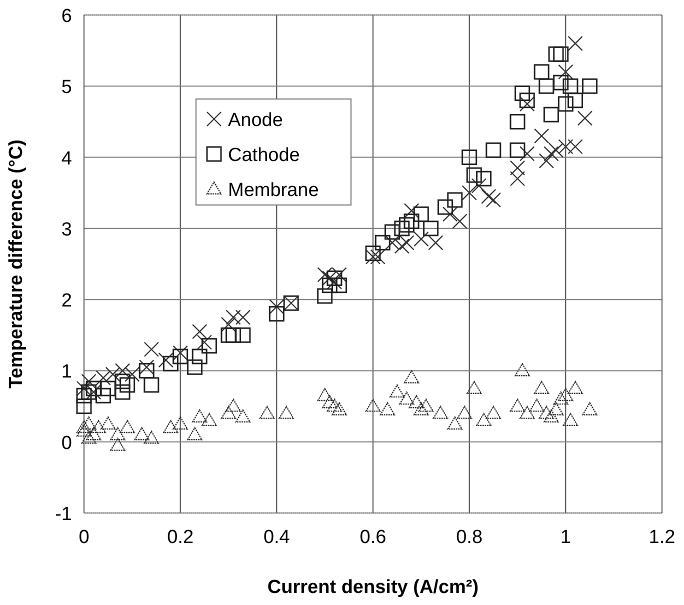 The width and height of the screenshot is (684, 605). What do you see at coordinates (662, 537) in the screenshot?
I see `x-tick-label: 1.2` at bounding box center [662, 537].